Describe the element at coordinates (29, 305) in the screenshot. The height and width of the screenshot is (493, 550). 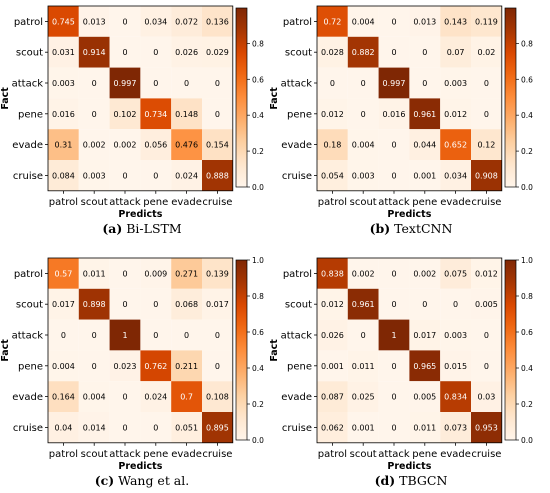
I see `y-tick-label: scout` at that location.